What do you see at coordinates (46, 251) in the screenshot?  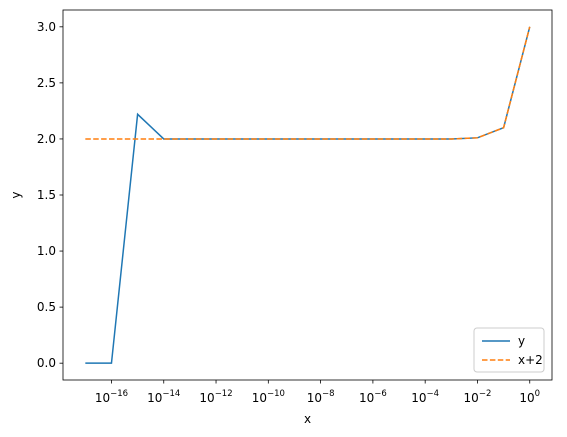 I see `y-tick-label: 1.0` at bounding box center [46, 251].